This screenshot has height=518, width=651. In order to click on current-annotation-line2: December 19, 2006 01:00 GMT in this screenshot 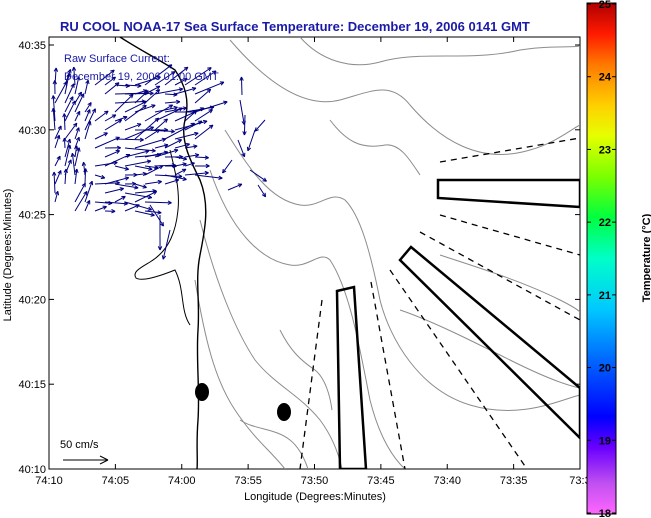, I will do `click(141, 77)`.